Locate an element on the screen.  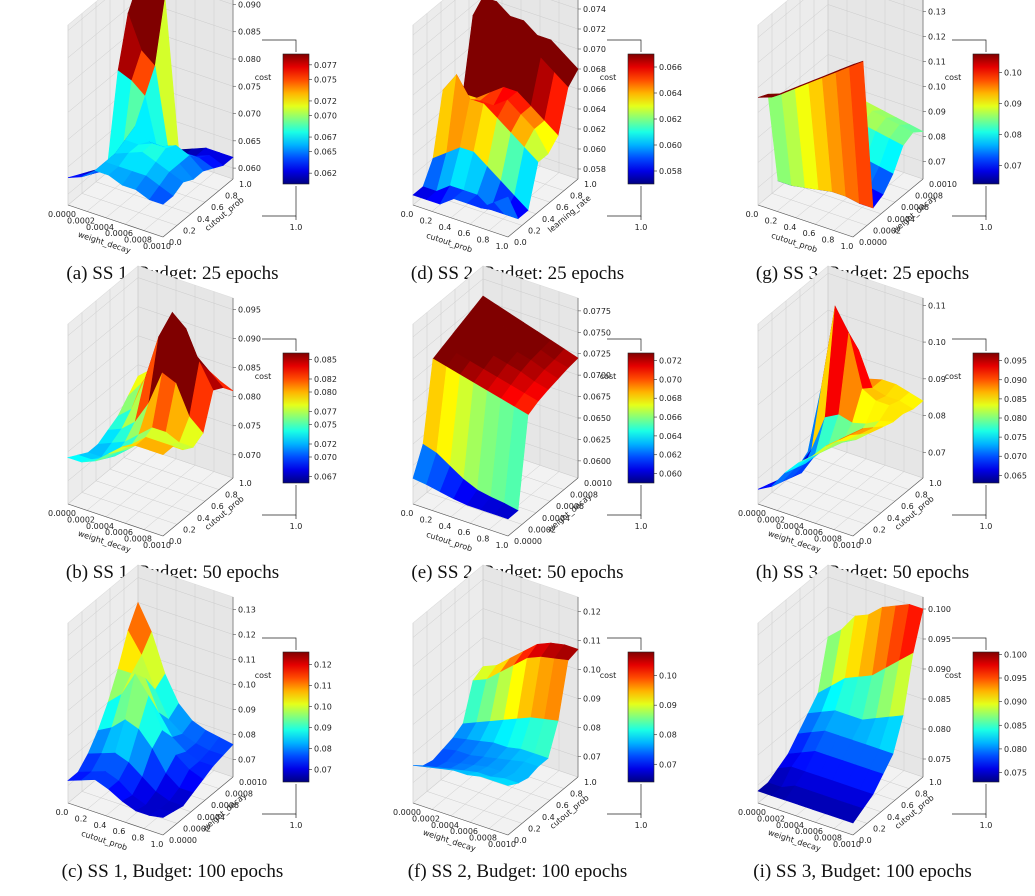
colorbar-tick-label: 0.077 is located at coordinates (325, 412).